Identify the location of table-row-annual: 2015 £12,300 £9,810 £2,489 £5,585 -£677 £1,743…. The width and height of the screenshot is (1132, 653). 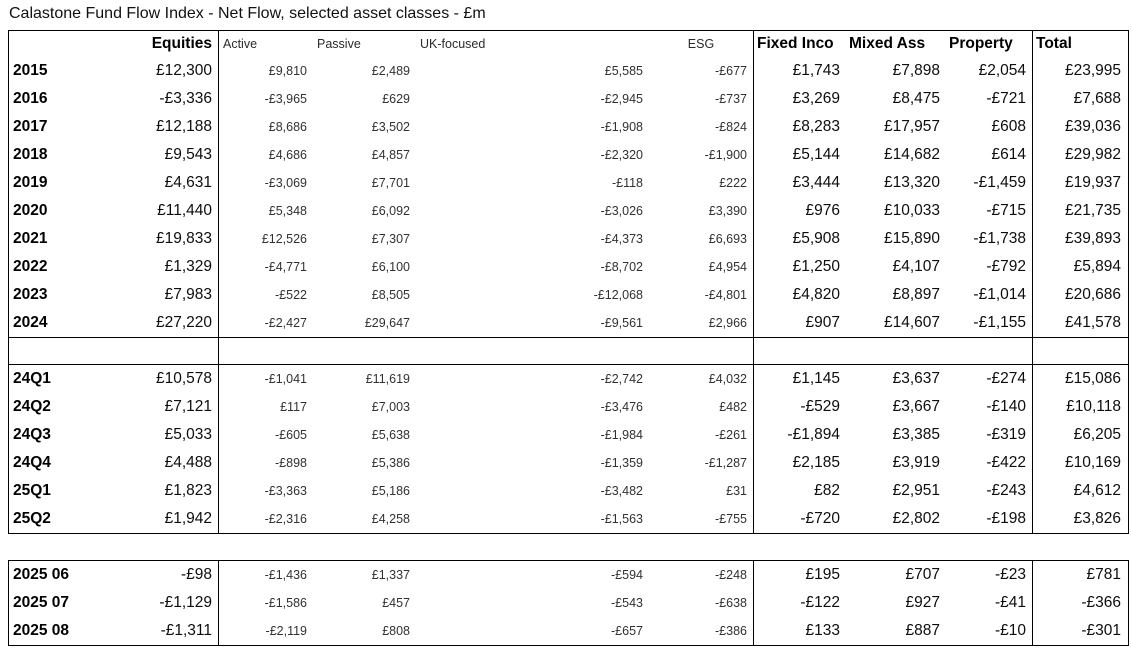
(568, 71).